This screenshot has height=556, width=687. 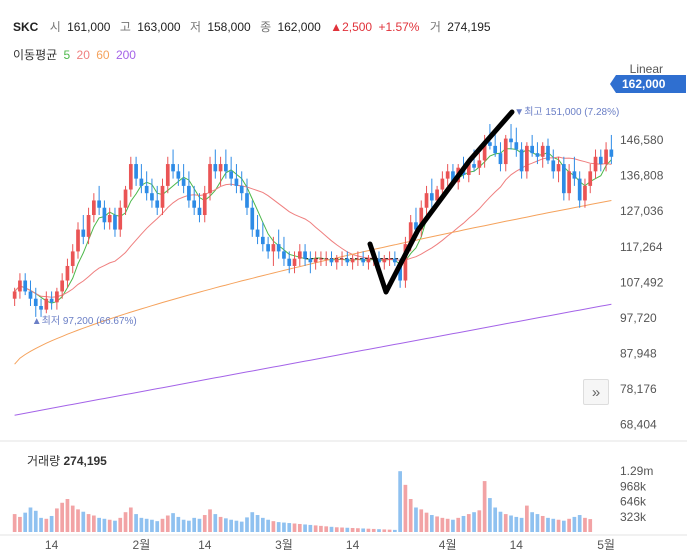 I want to click on volume-tick-label: 968k, so click(x=633, y=486).